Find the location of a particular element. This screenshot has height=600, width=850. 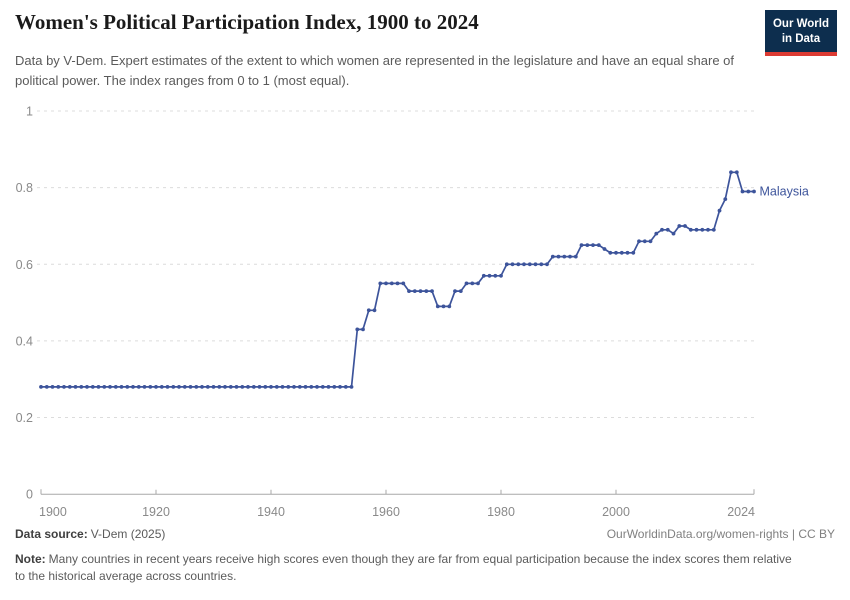

footnote-label: Note: is located at coordinates (30, 559).